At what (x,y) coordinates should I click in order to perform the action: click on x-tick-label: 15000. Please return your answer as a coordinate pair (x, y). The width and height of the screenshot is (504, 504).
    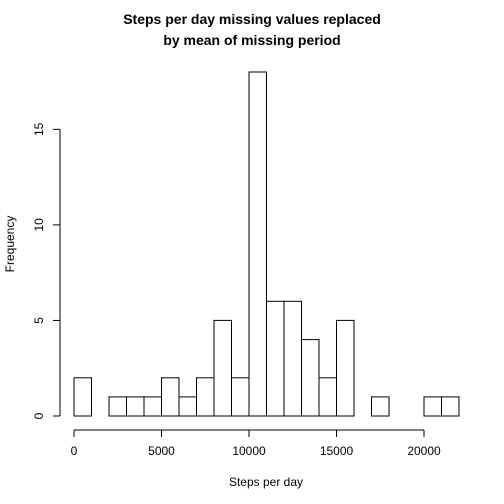
    Looking at the image, I should click on (337, 451).